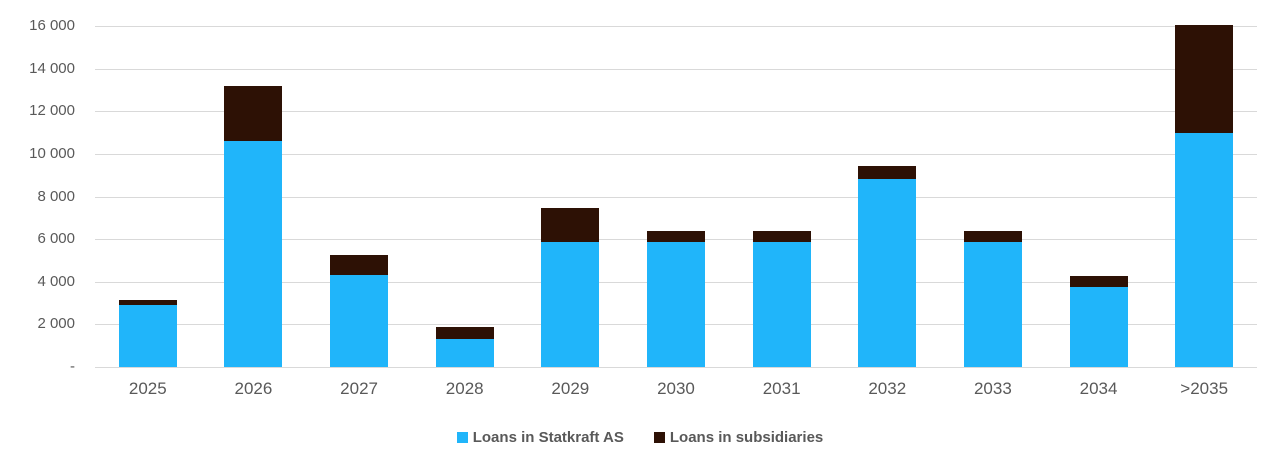 Image resolution: width=1280 pixels, height=470 pixels. What do you see at coordinates (887, 388) in the screenshot?
I see `x-tick-label-2032: 2032` at bounding box center [887, 388].